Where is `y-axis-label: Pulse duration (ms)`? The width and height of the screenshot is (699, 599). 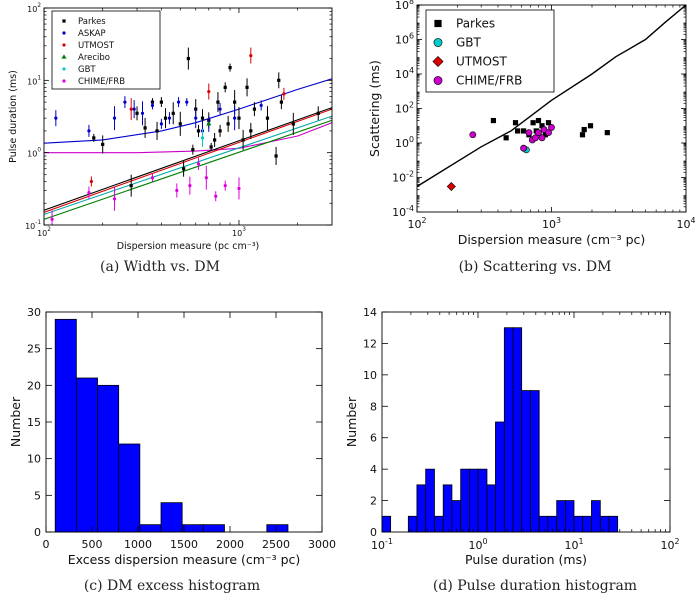
y-axis-label: Pulse duration (ms) is located at coordinates (13, 116).